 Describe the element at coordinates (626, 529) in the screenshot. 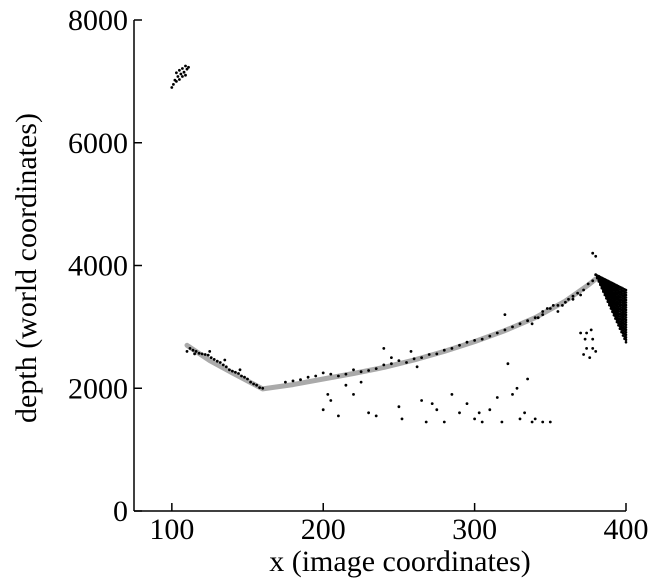

I see `x-tick-label-3: 400` at that location.